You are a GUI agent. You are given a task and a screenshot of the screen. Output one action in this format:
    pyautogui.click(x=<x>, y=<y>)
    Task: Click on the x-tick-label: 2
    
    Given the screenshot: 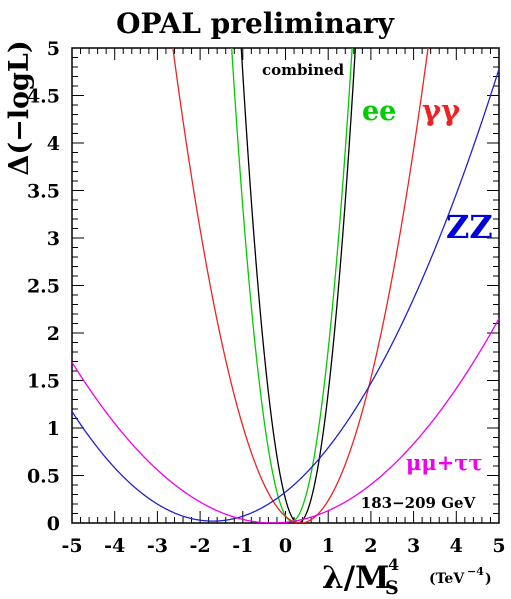 What is the action you would take?
    pyautogui.click(x=370, y=546)
    